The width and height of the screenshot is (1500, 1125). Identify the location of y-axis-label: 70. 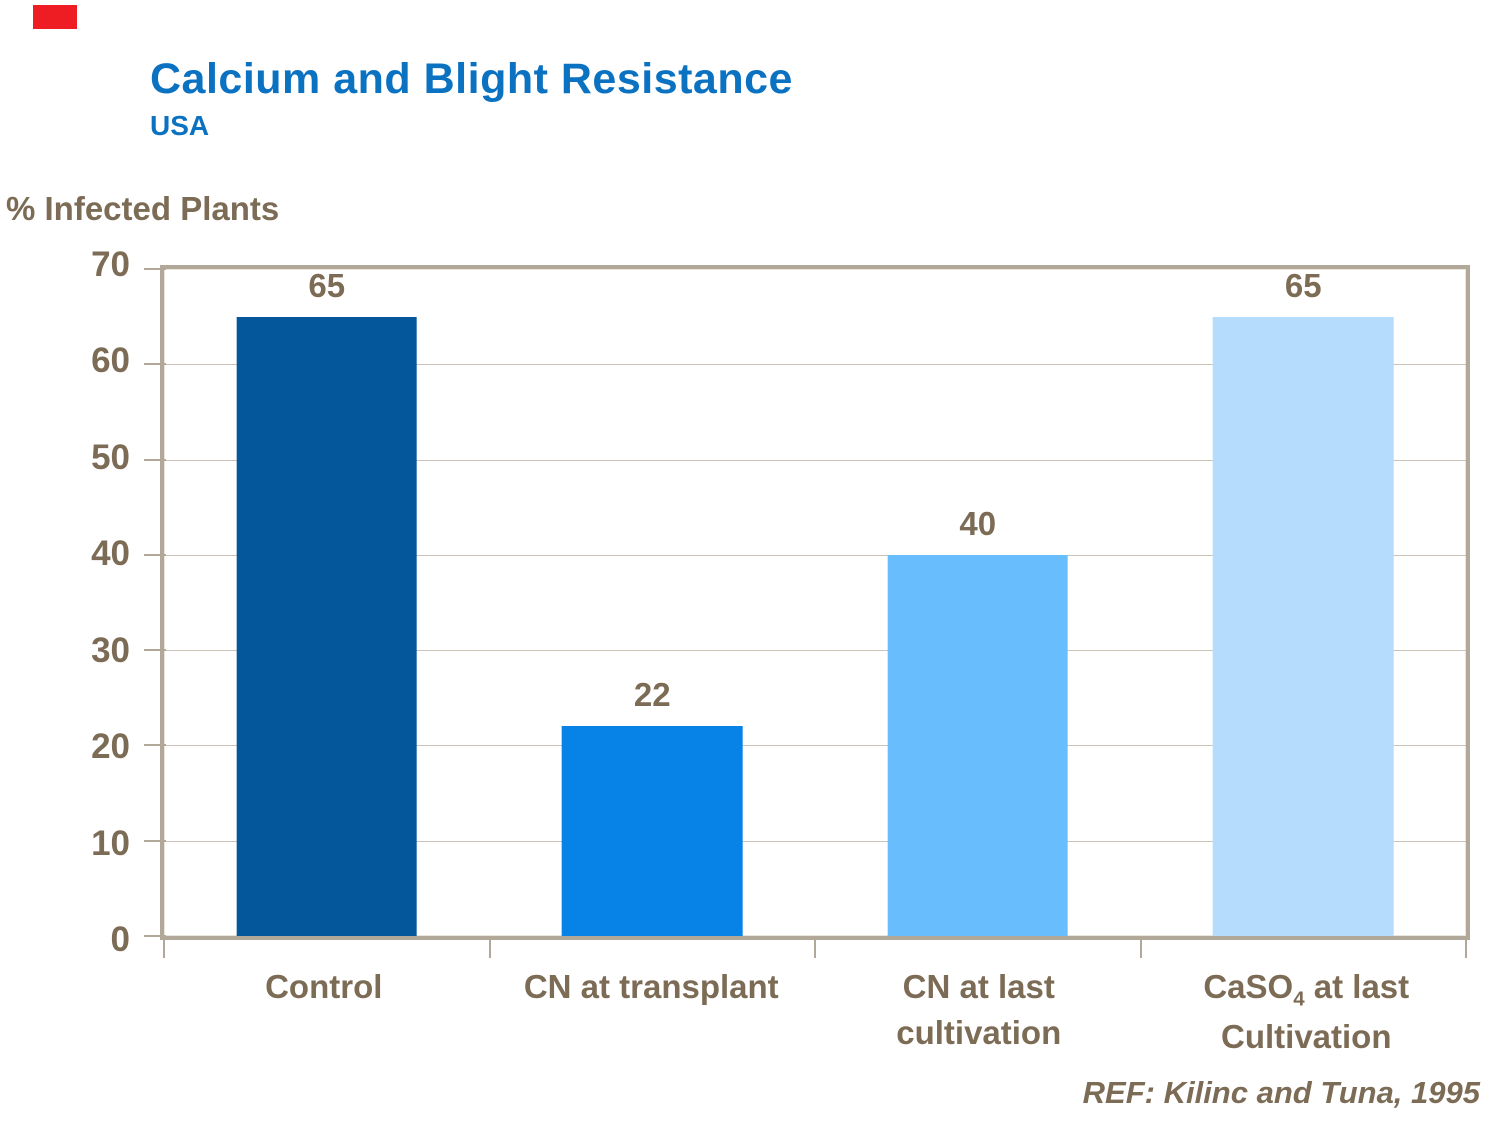
(110, 264).